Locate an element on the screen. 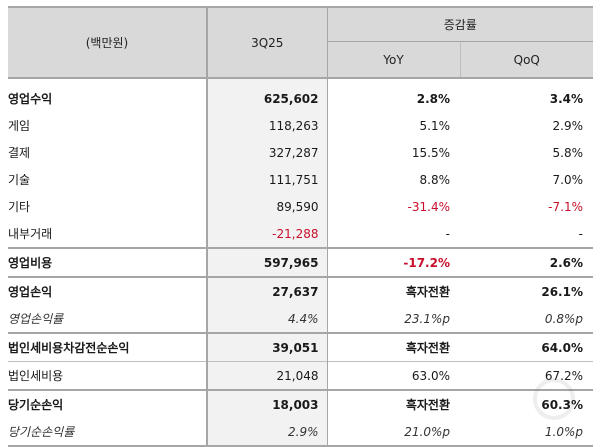 The image size is (600, 447). yoy-value: 15.5% is located at coordinates (430, 152).